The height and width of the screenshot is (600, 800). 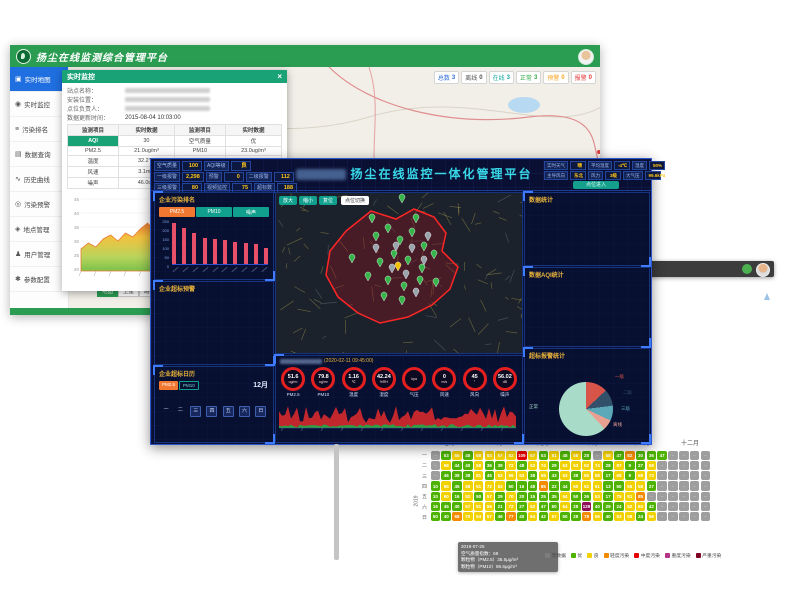 I want to click on sidebar-item: ◈ 地点管理, so click(x=39, y=229).